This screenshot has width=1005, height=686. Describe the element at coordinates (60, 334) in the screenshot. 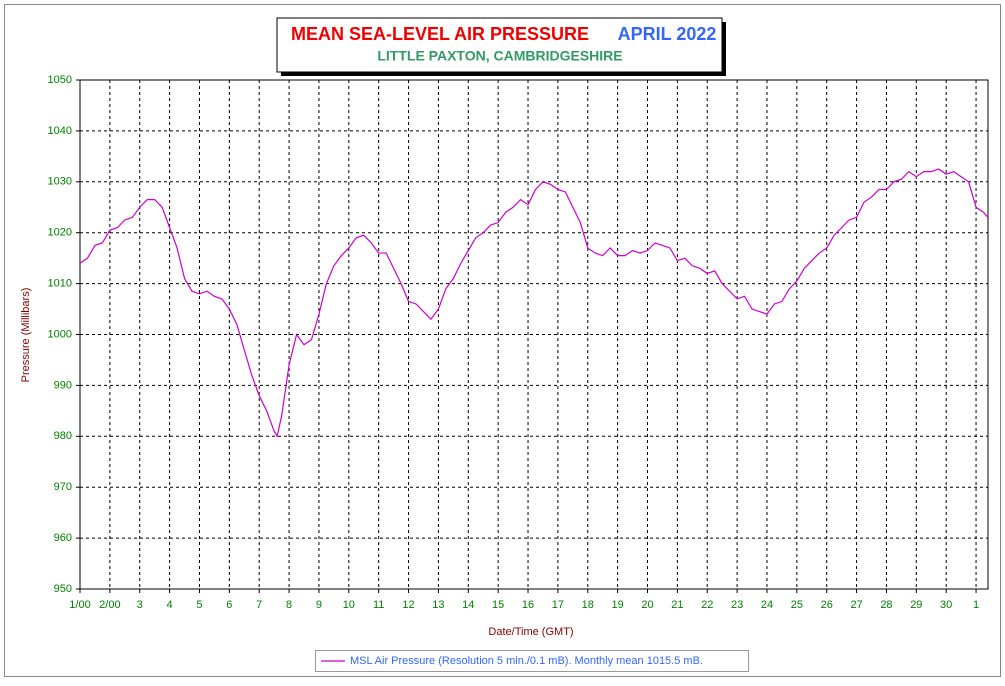

I see `y-tick-label: 1000` at that location.